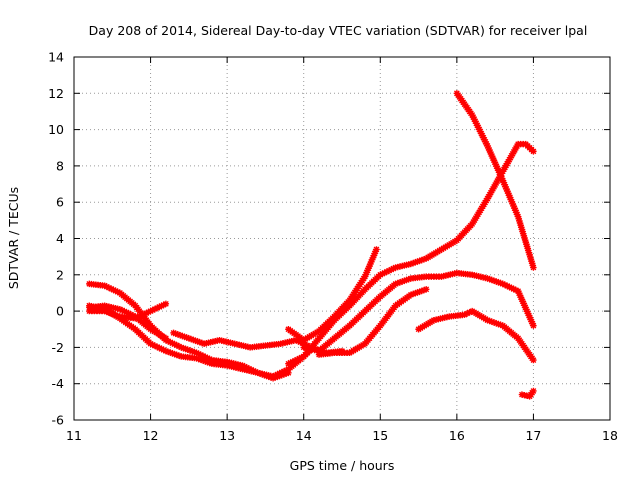  What do you see at coordinates (58, 383) in the screenshot?
I see `y-tick-label: -4` at bounding box center [58, 383].